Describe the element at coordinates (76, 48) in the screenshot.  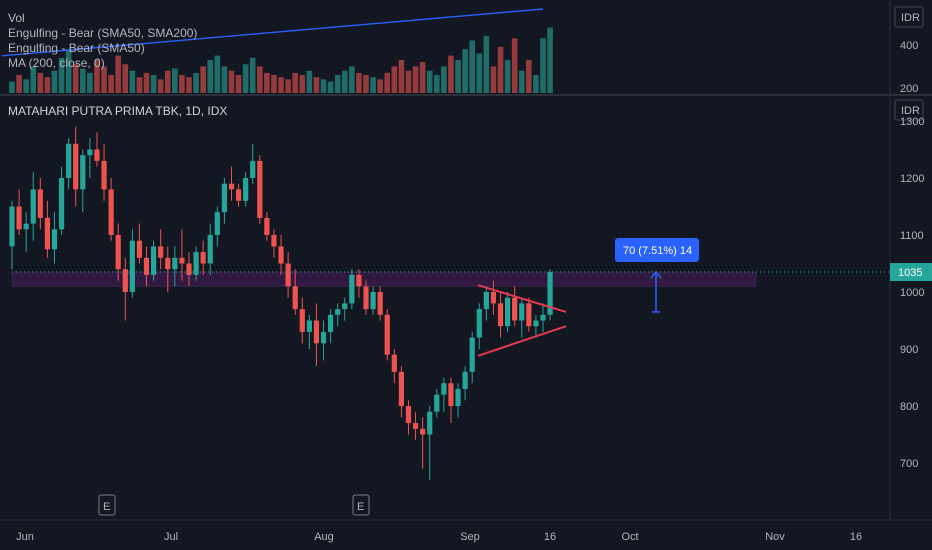
I see `legend-engulfing-sma50: Engulfing - Bear (SMA50)` at that location.